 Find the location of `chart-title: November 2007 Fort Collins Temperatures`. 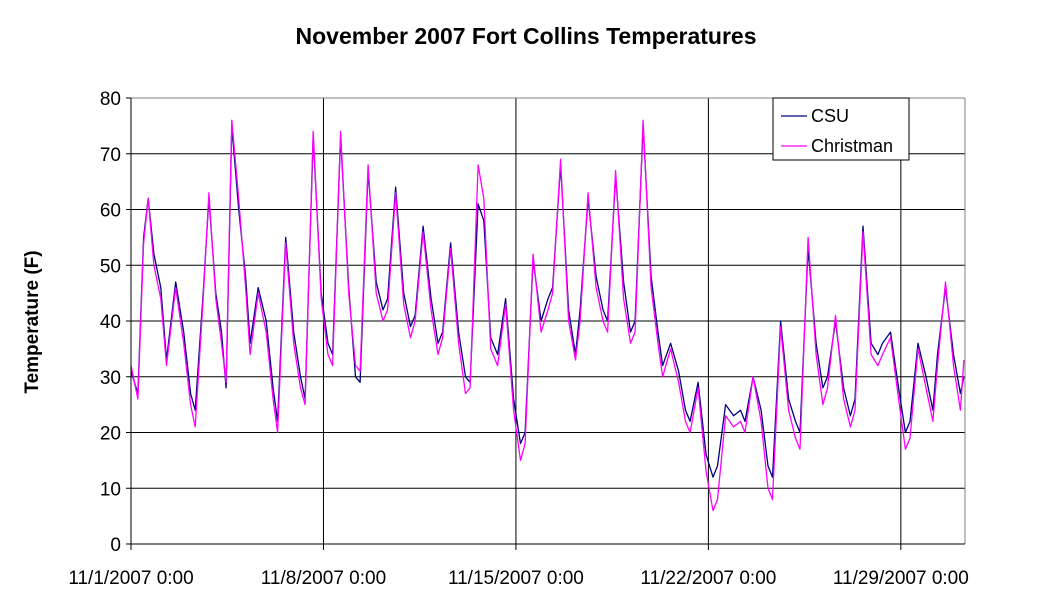

chart-title: November 2007 Fort Collins Temperatures is located at coordinates (526, 36).